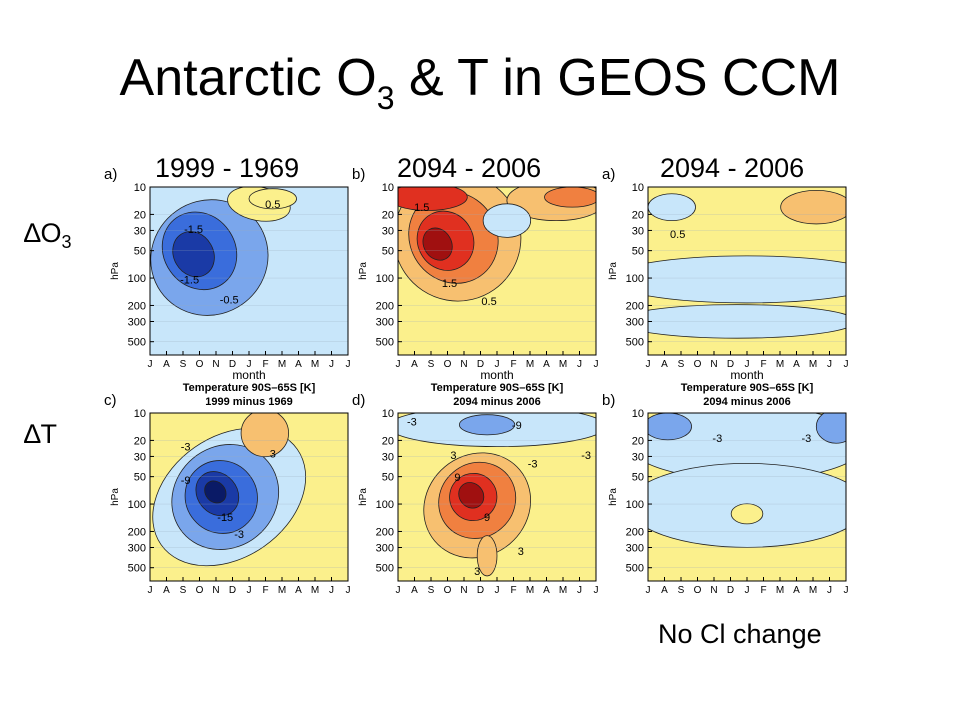 This screenshot has width=960, height=720. Describe the element at coordinates (110, 400) in the screenshot. I see `panel-letter: c)` at that location.